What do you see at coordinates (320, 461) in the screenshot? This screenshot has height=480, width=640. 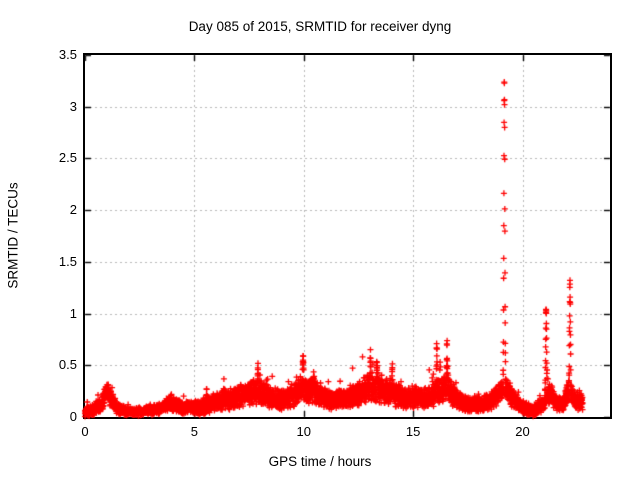 I see `x-axis-label: GPS time / hours` at bounding box center [320, 461].